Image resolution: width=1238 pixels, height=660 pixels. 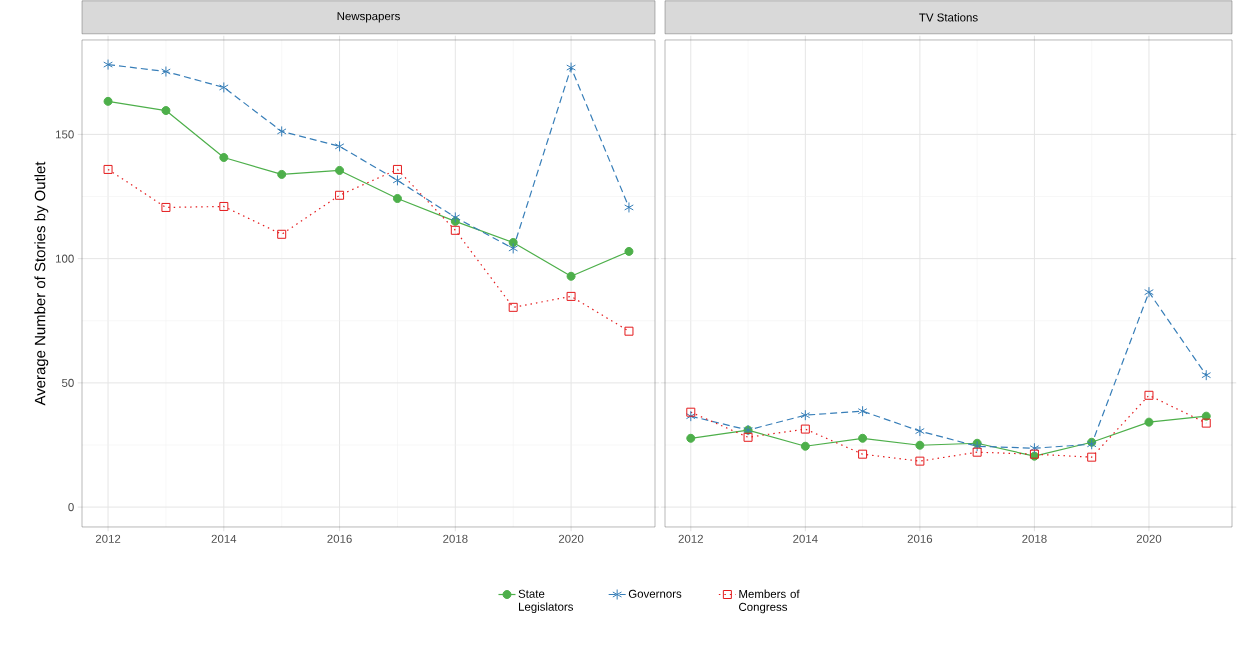 I want to click on chart-title: Newspapers, so click(x=368, y=17).